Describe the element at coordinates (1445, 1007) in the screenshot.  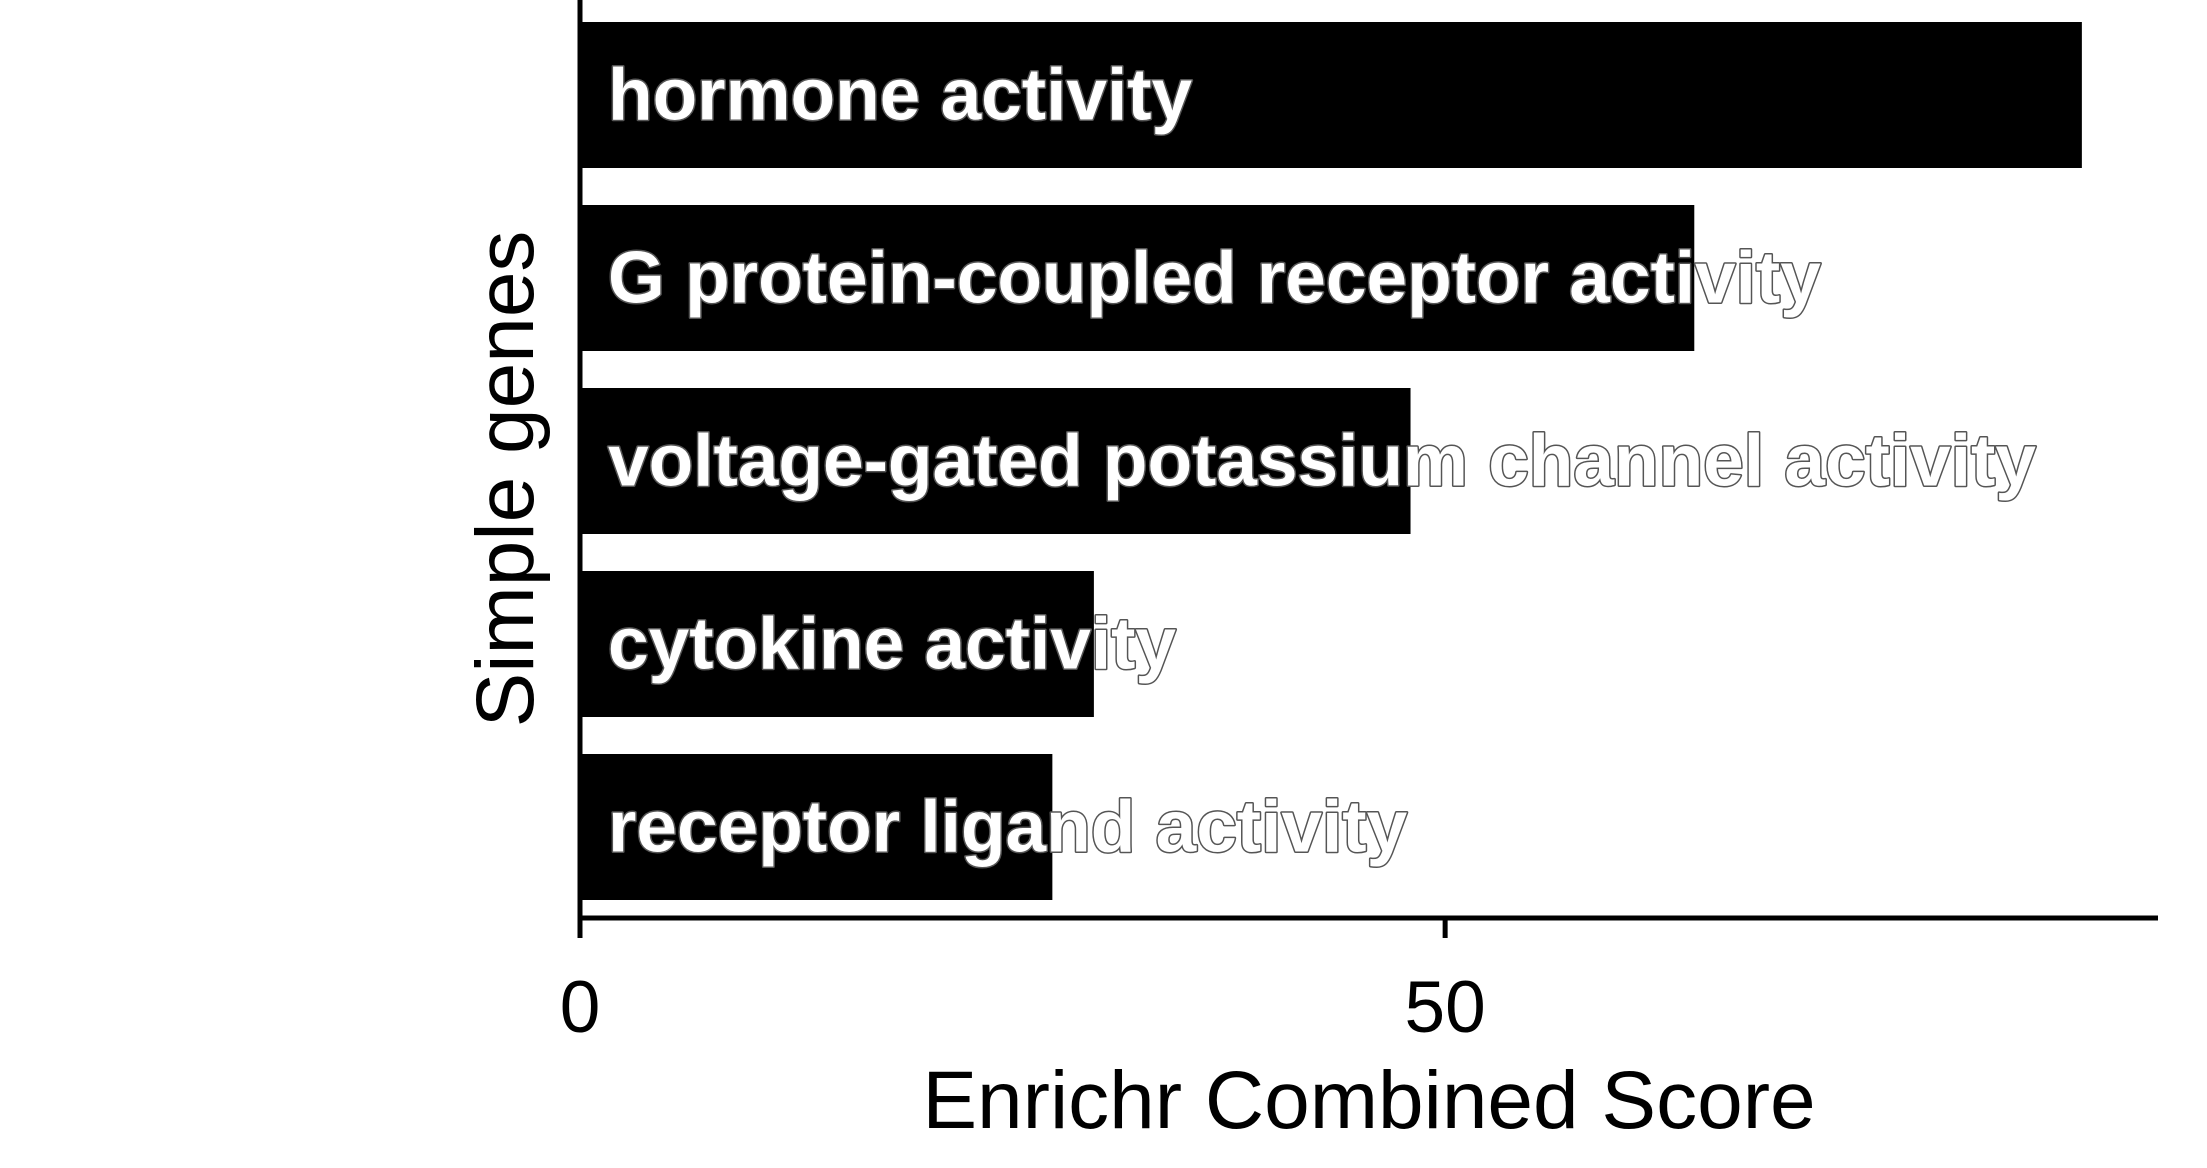
I see `x-tick-label: 50` at that location.